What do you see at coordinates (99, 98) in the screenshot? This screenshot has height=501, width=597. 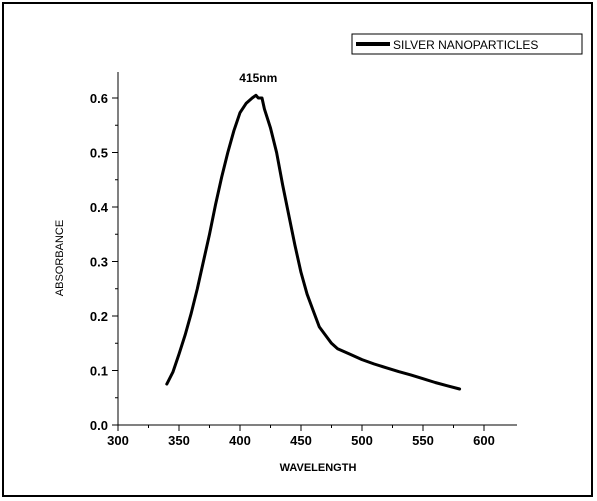 I see `y-tick-label: 0.6` at bounding box center [99, 98].